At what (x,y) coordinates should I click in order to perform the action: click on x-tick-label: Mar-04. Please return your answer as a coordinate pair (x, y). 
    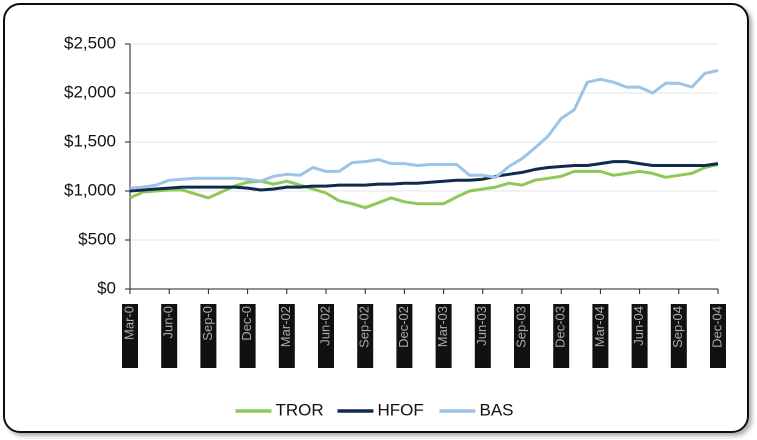
    Looking at the image, I should click on (599, 326).